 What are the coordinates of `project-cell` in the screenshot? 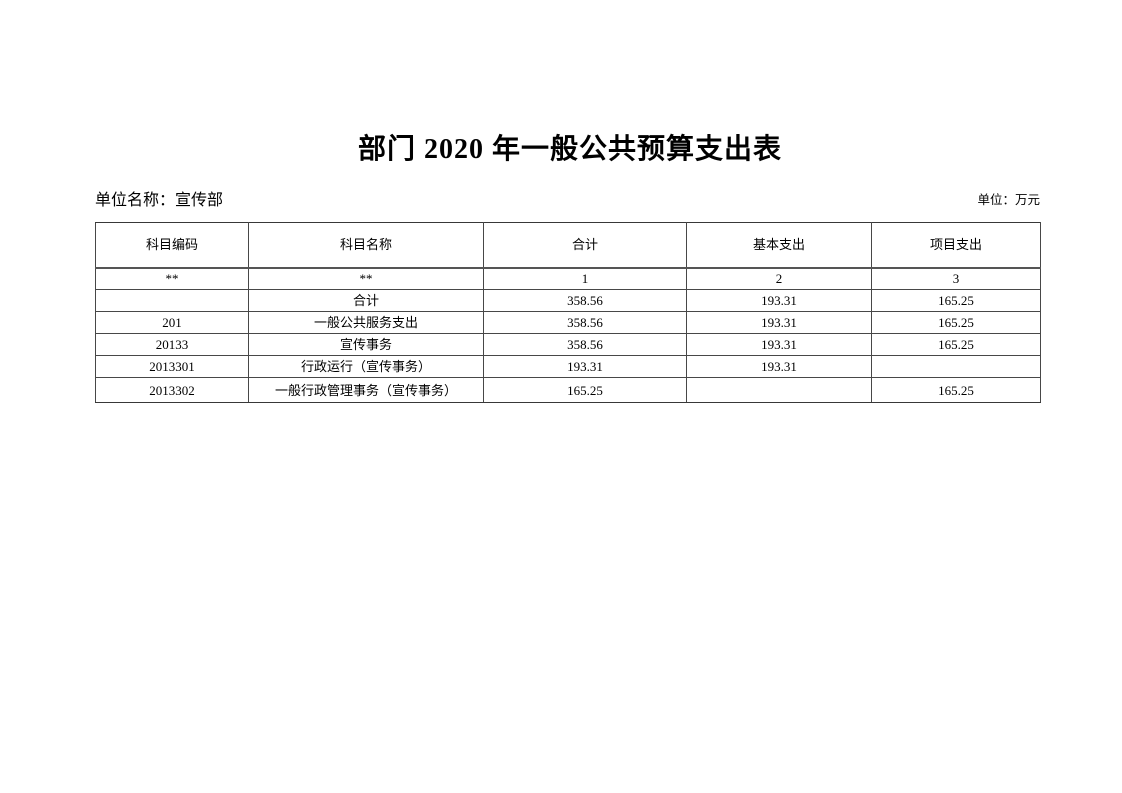 It's located at (956, 366).